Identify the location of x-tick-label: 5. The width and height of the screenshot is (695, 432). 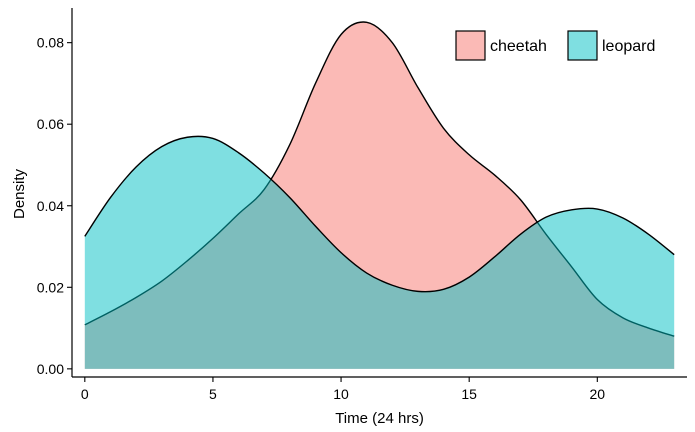
(213, 394).